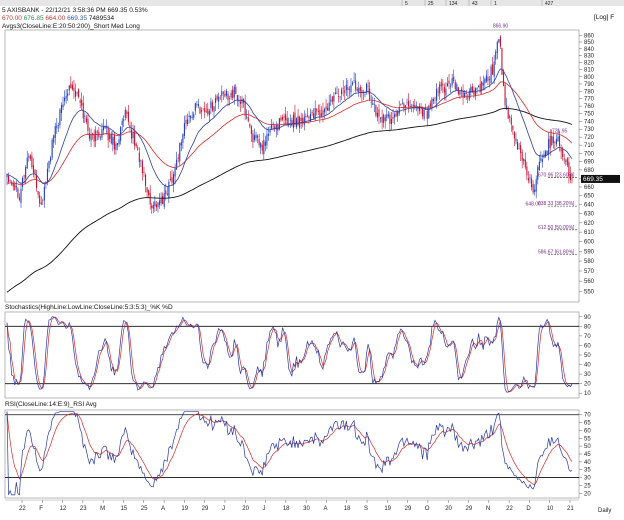 This screenshot has width=624, height=520. I want to click on price-tick-label: 590, so click(589, 252).